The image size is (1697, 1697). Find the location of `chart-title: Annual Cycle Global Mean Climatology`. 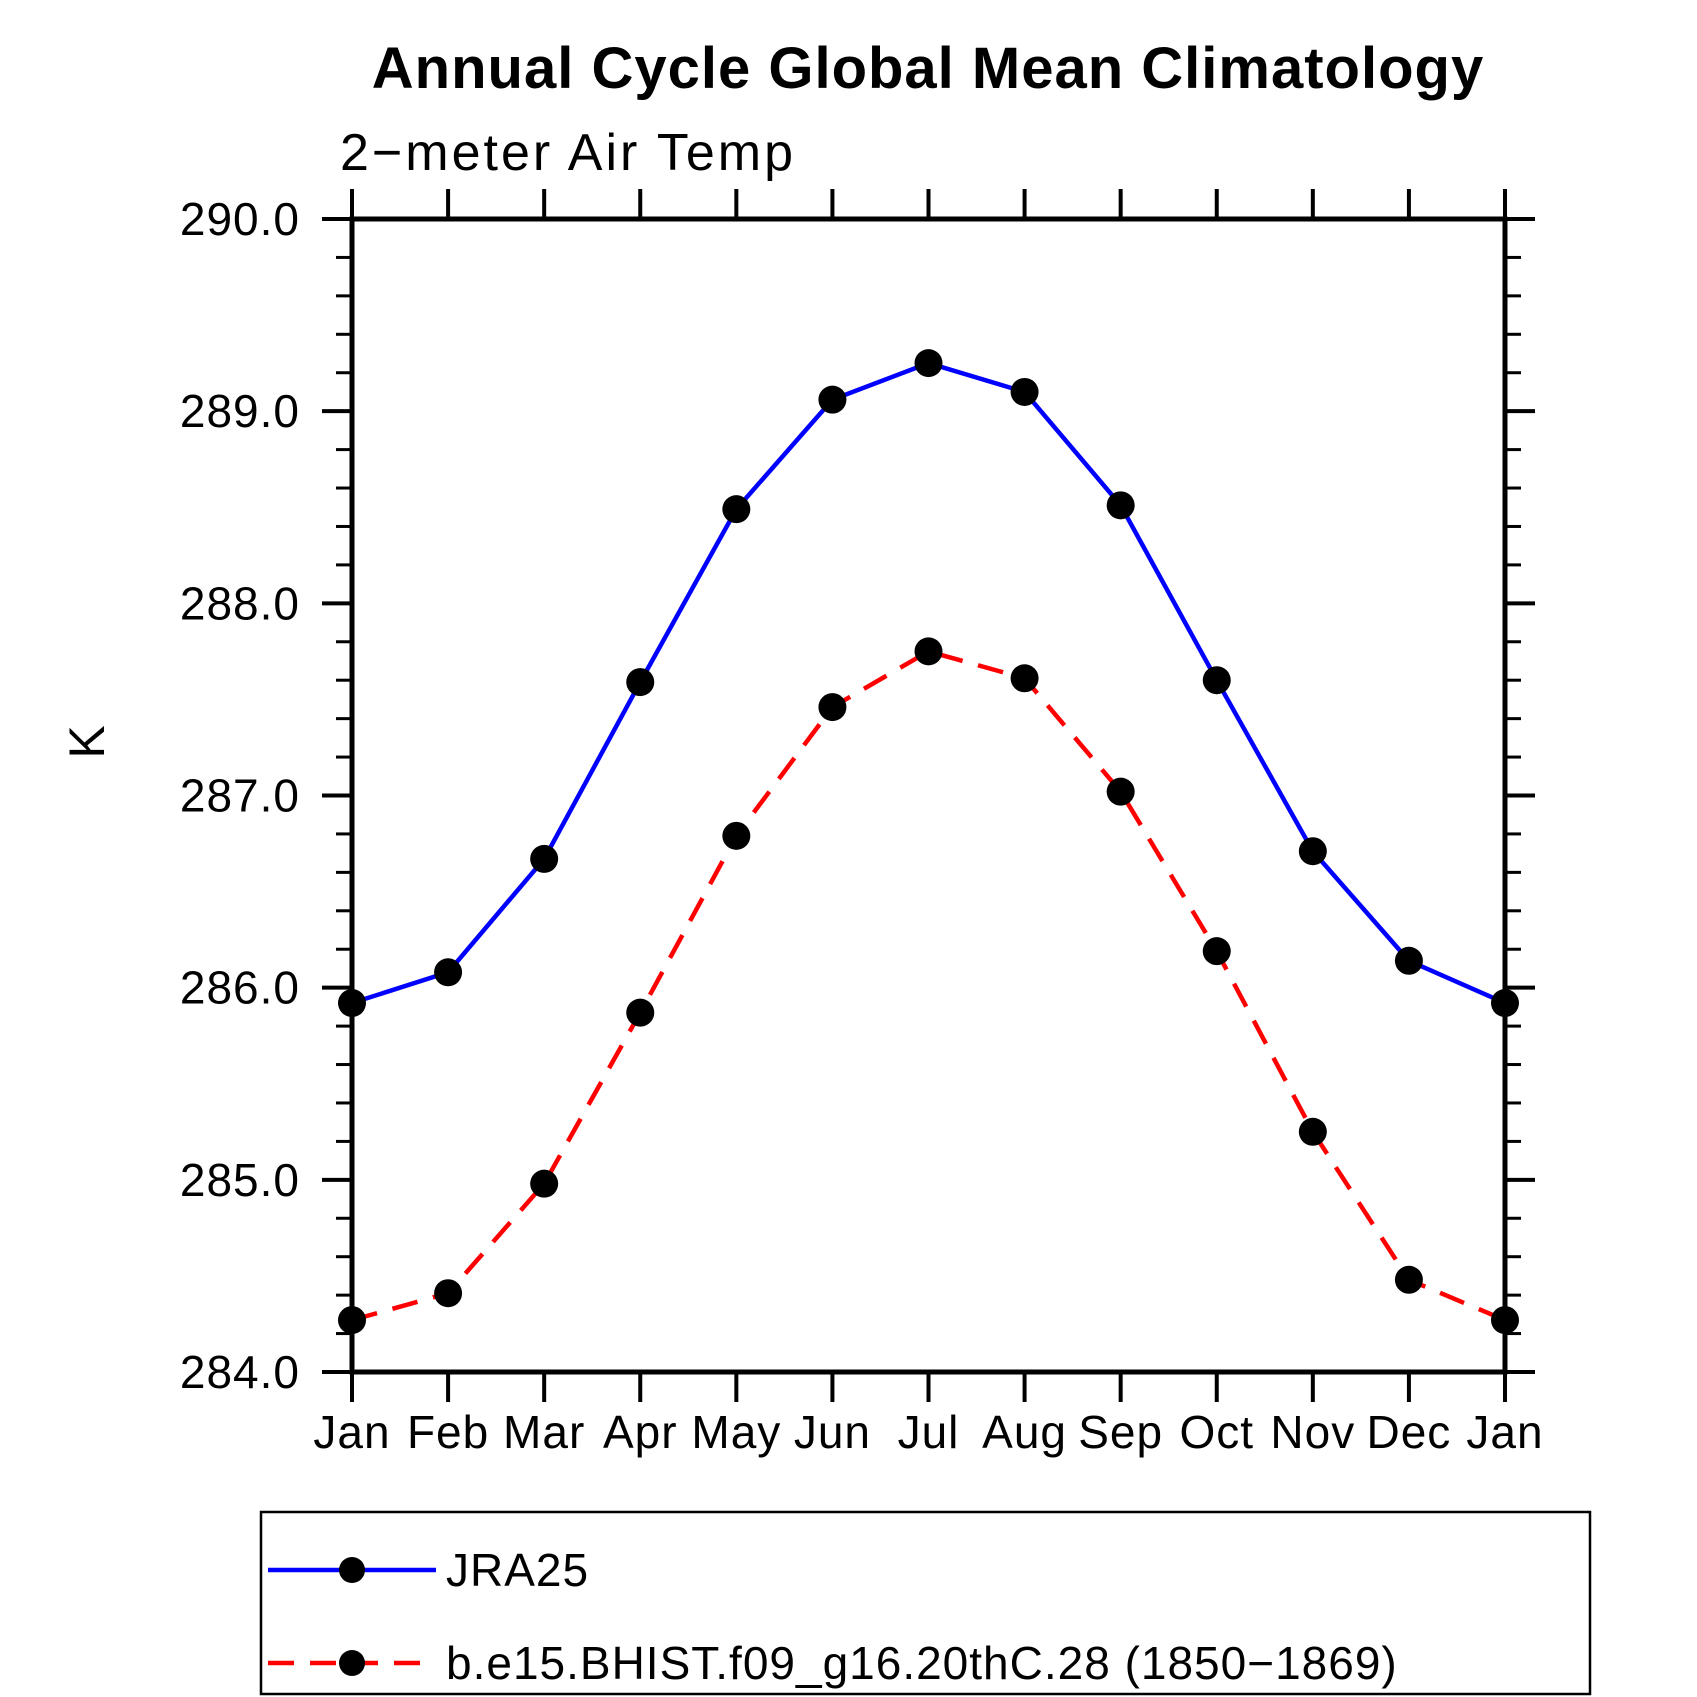

chart-title: Annual Cycle Global Mean Climatology is located at coordinates (928, 68).